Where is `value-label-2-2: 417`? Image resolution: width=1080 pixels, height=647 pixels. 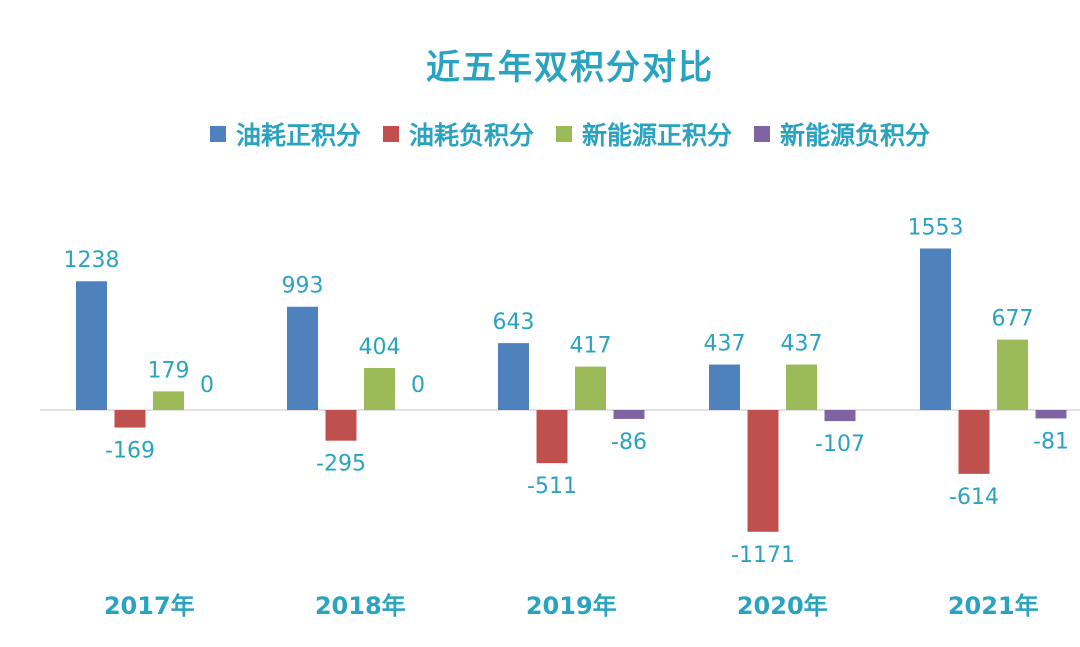
value-label-2-2: 417 is located at coordinates (591, 346).